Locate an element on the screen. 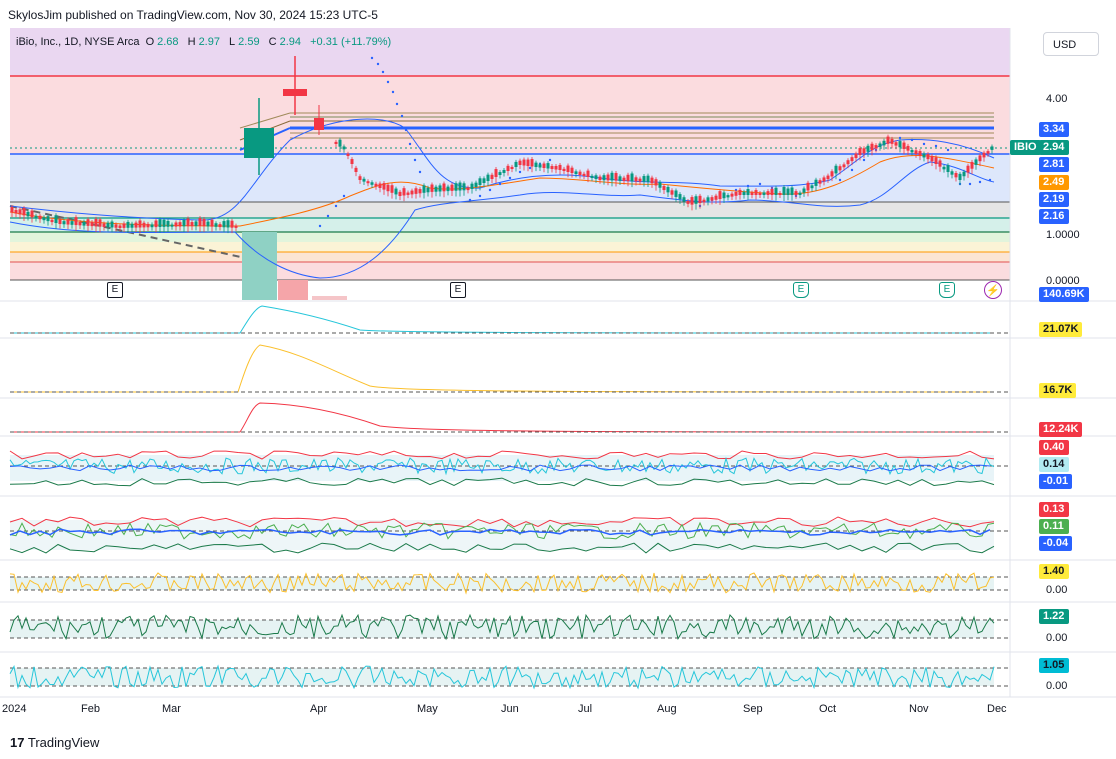 Image resolution: width=1116 pixels, height=759 pixels. pink-zone is located at coordinates (510, 115).